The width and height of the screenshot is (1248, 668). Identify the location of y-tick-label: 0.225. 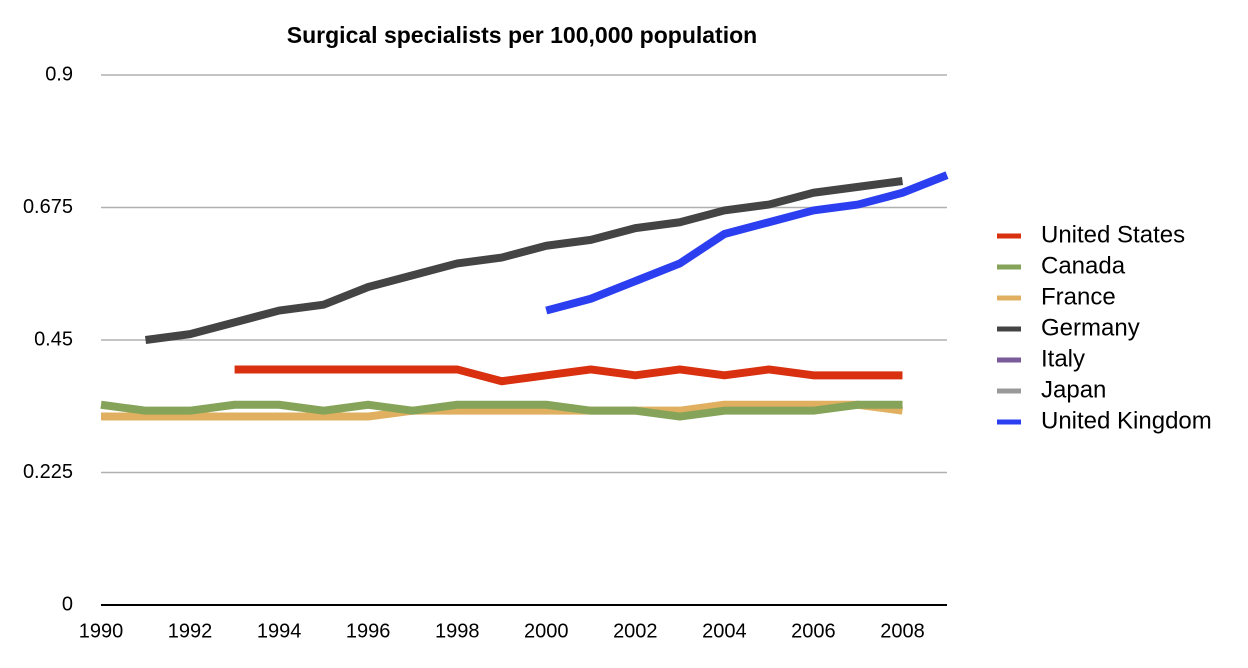
(48, 472).